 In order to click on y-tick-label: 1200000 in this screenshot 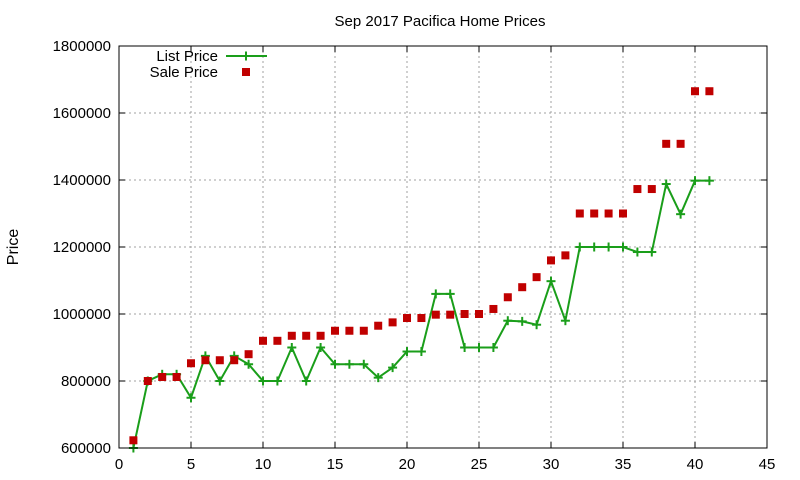, I will do `click(82, 247)`.